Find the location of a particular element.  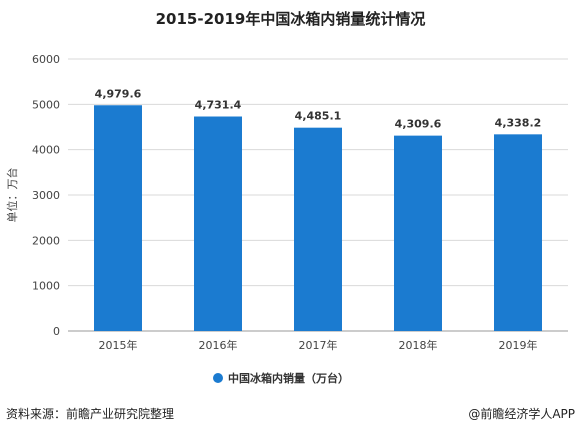

data-label: 4,309.6 is located at coordinates (418, 124).